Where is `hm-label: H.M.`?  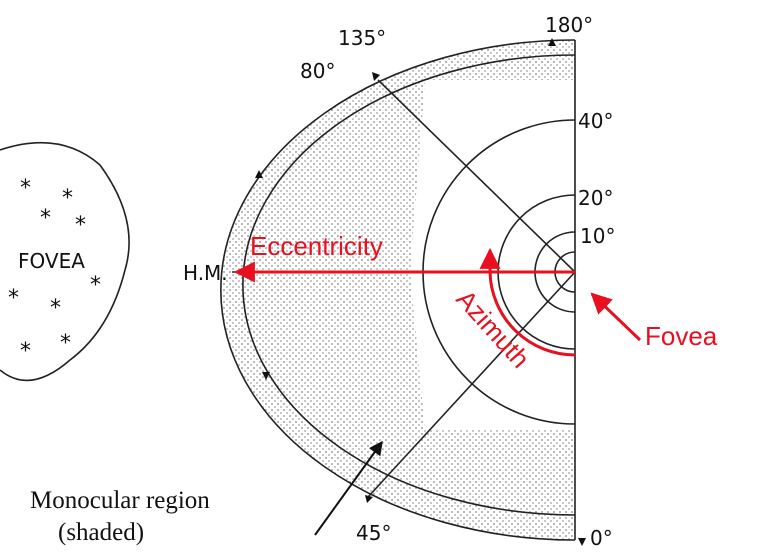 hm-label: H.M. is located at coordinates (205, 273).